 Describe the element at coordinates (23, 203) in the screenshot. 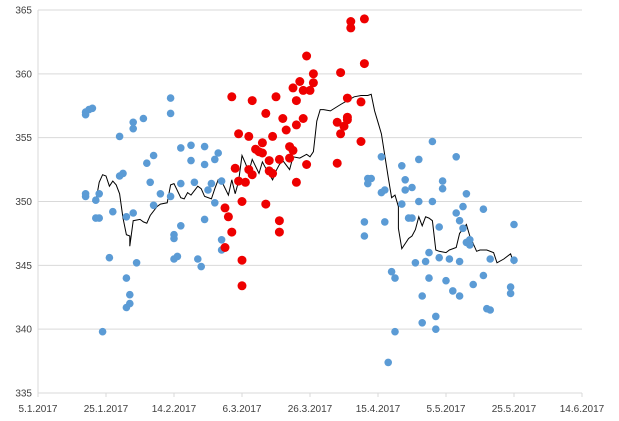

I see `y-tick-labels: 335 340 345 350 355 360 365` at that location.